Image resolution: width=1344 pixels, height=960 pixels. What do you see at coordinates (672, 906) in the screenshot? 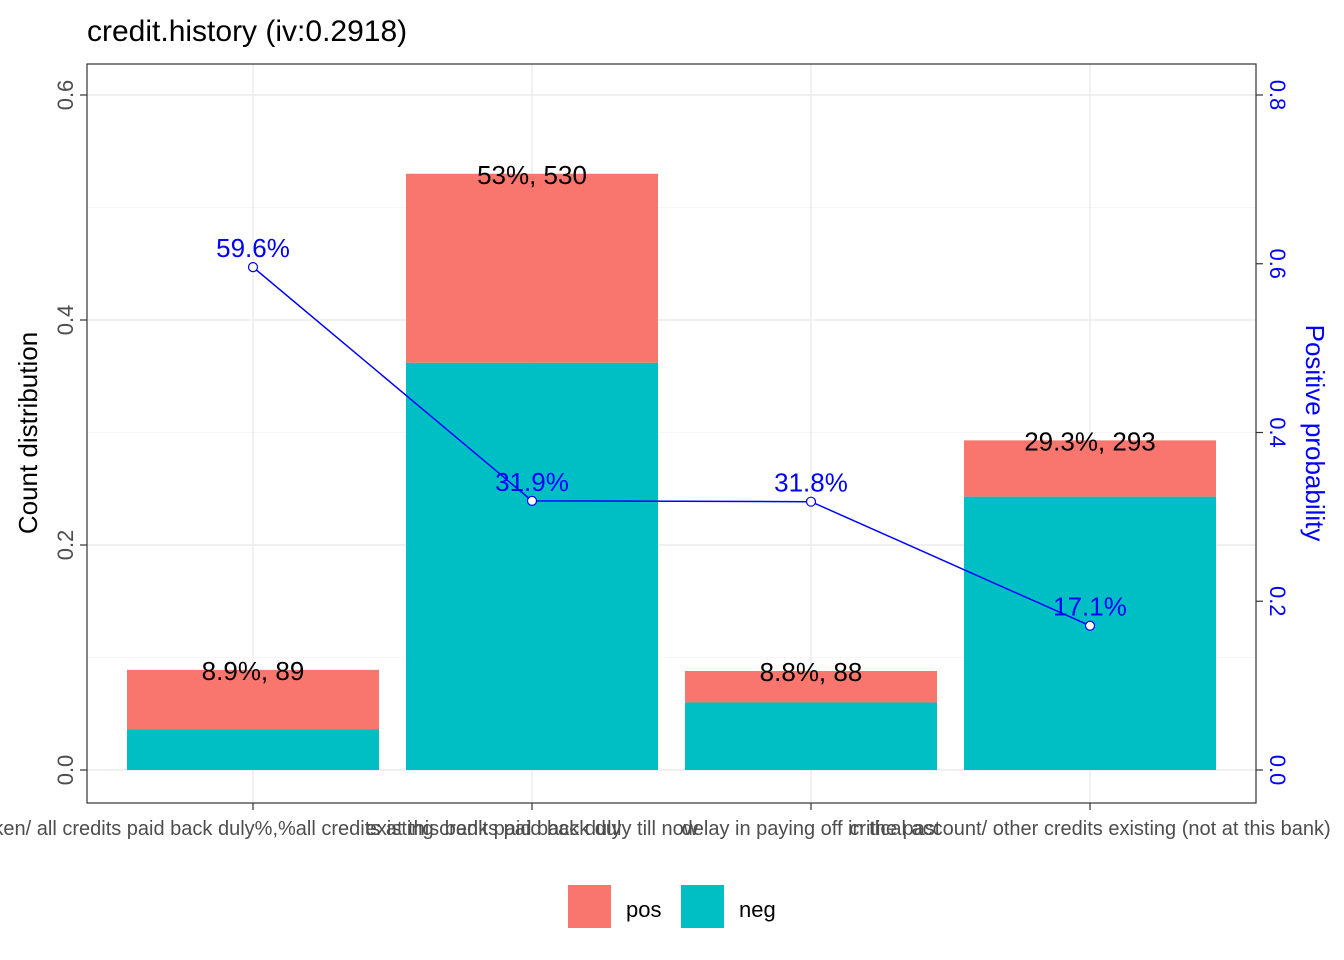
I see `legend: pos neg` at bounding box center [672, 906].